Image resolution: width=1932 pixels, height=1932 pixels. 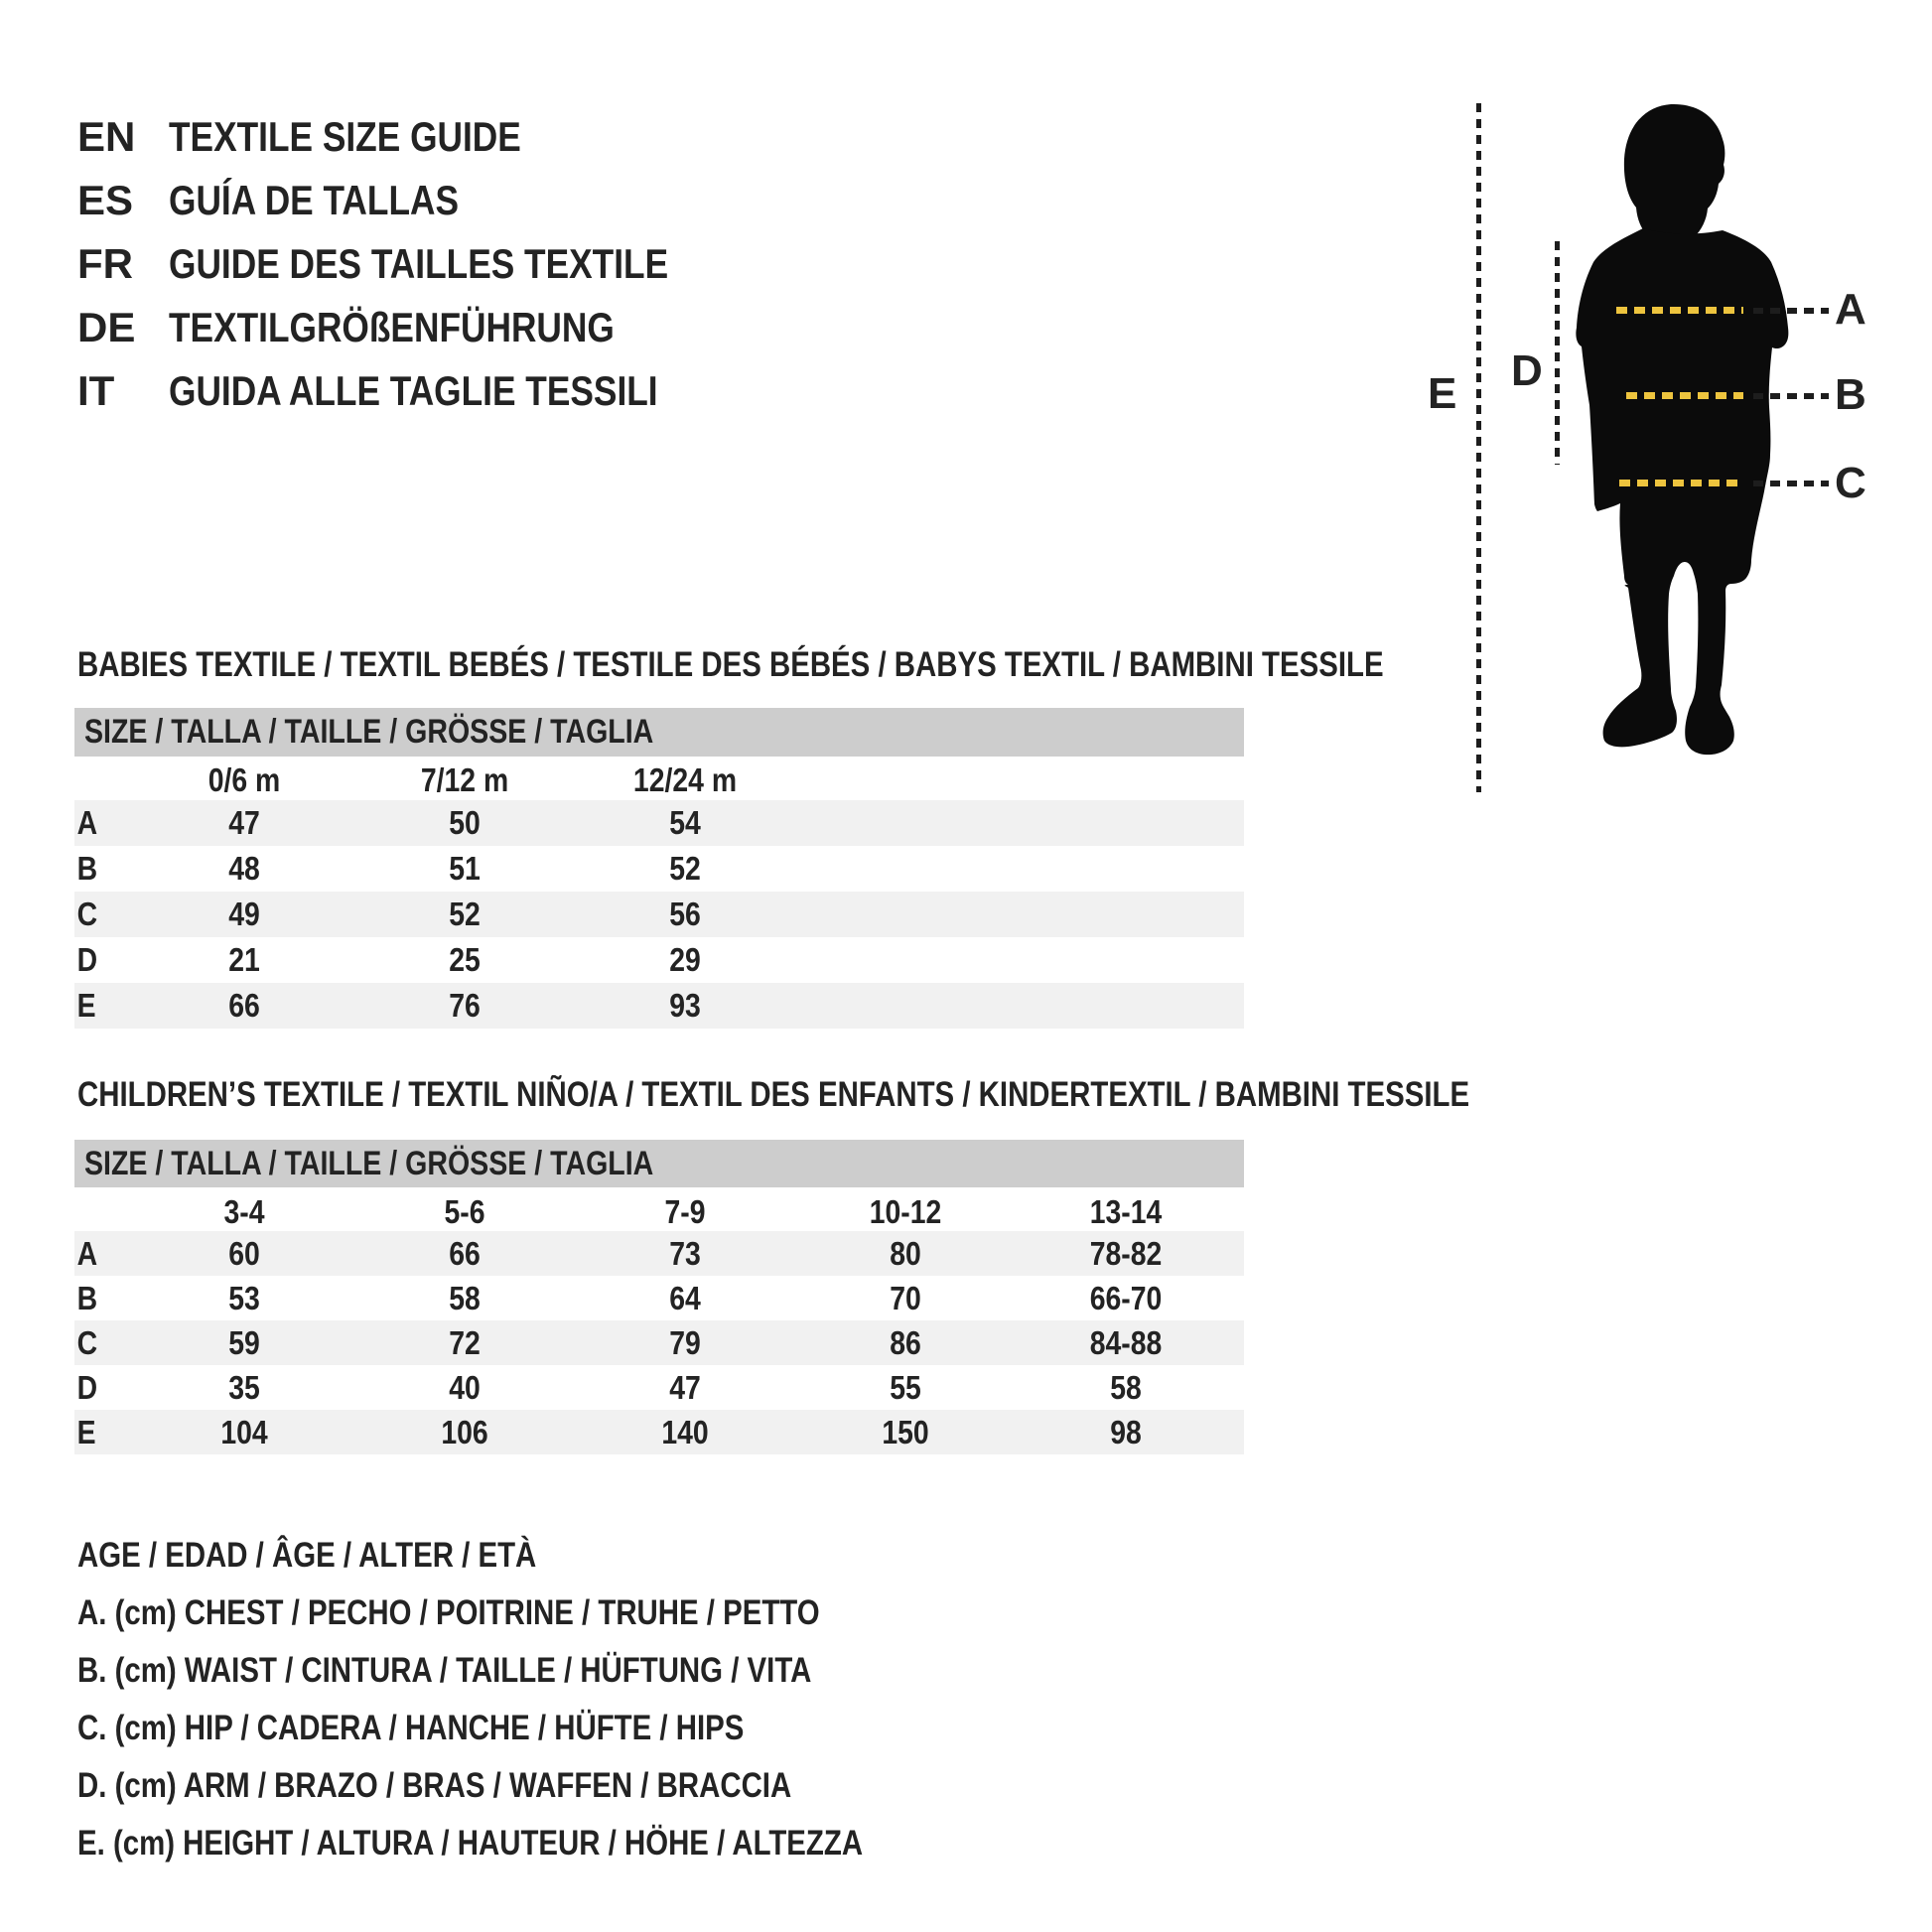 What do you see at coordinates (545, 1556) in the screenshot?
I see `legend-line: AGE / EDAD / ÂGE / ALTER / ETÀ` at bounding box center [545, 1556].